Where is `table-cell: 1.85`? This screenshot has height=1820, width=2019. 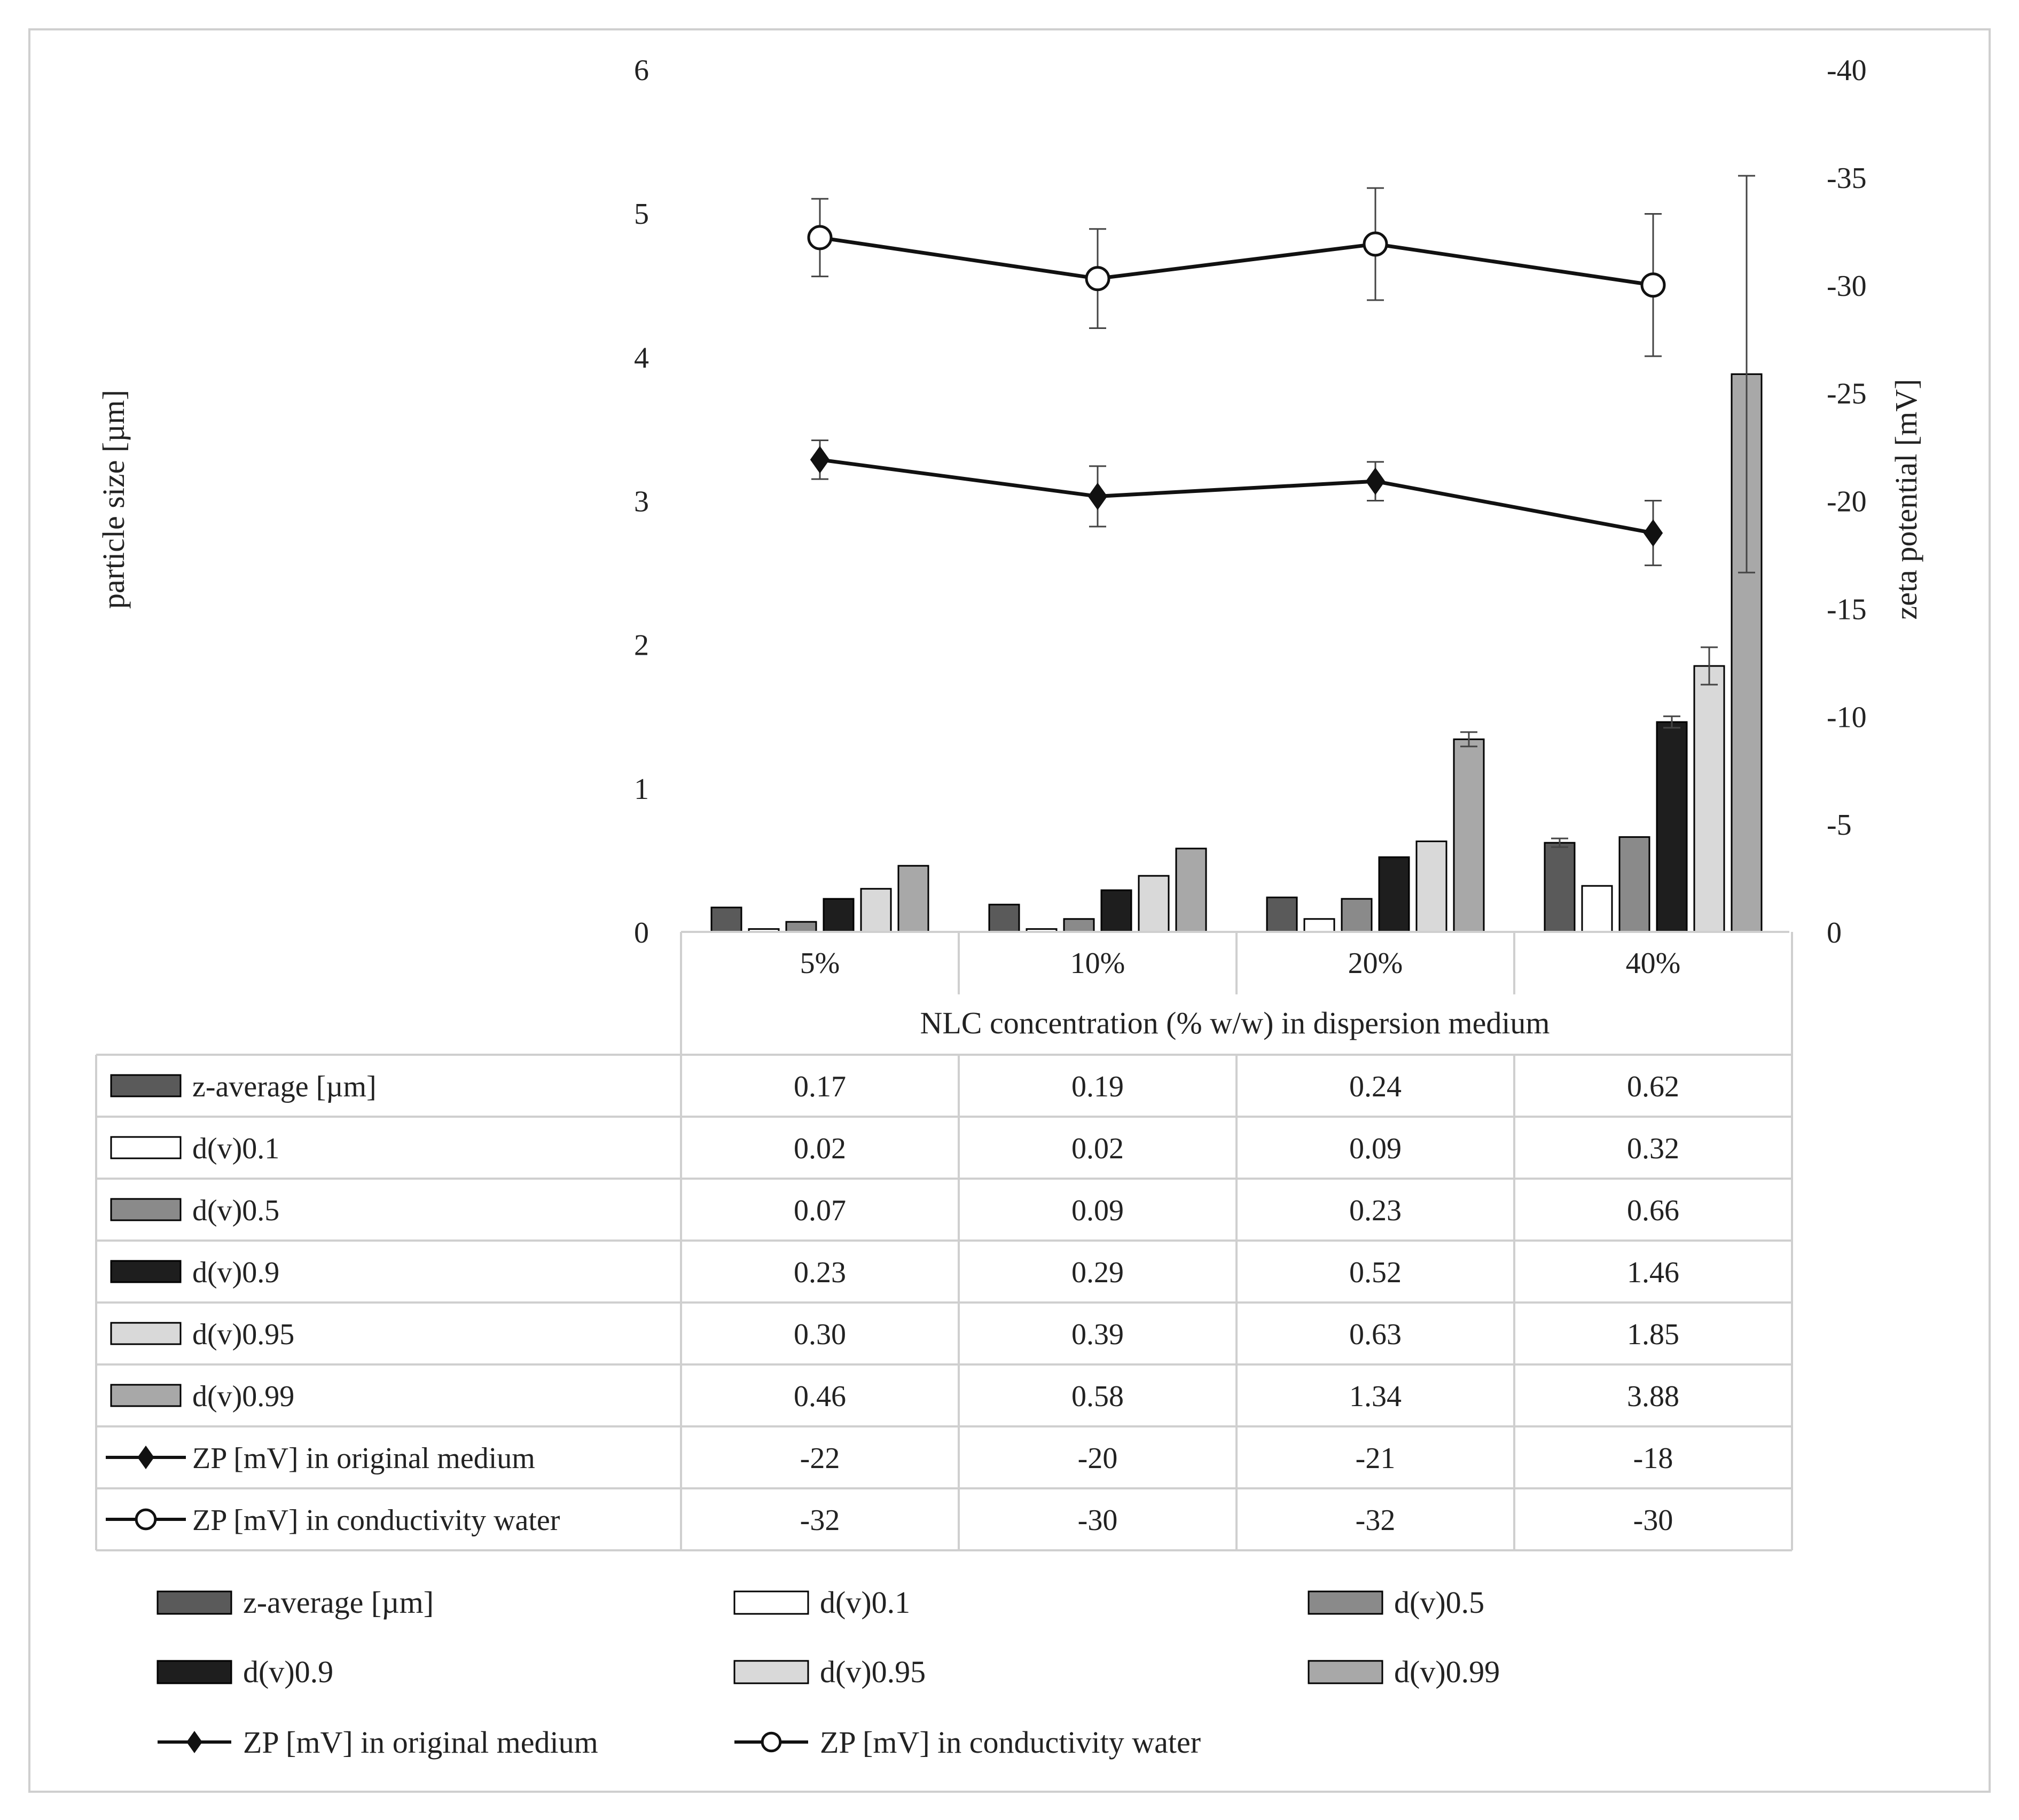 table-cell: 1.85 is located at coordinates (1653, 1334).